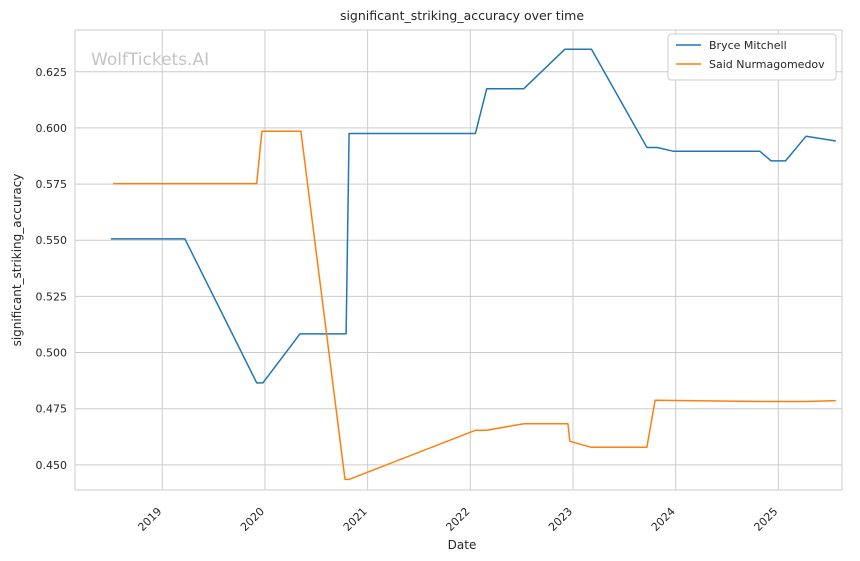 The height and width of the screenshot is (561, 860). I want to click on x-axis-ticks: 2019 2020 2021 2022 2023 2024 2025, so click(457, 519).